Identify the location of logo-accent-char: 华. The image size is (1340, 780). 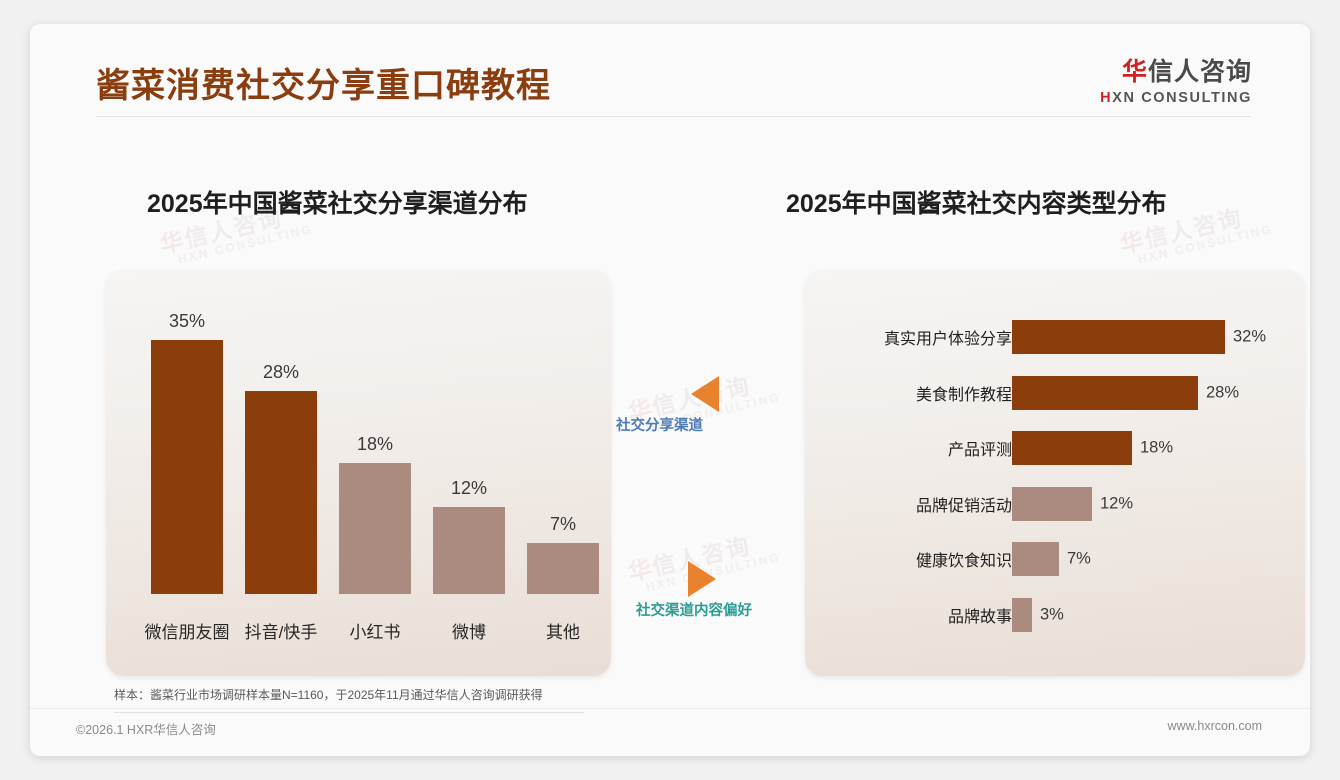
(1134, 72).